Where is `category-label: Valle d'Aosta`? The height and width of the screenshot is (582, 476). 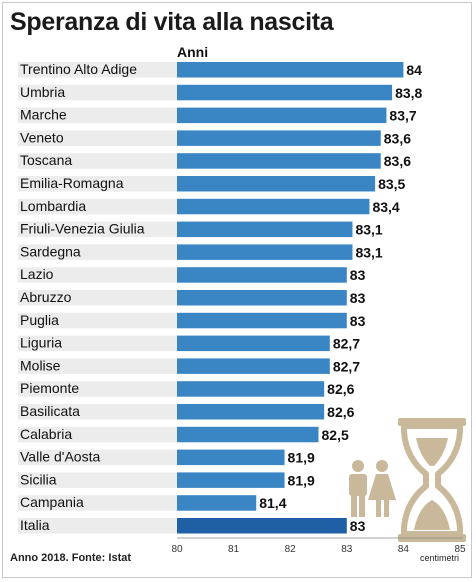
category-label: Valle d'Aosta is located at coordinates (60, 457).